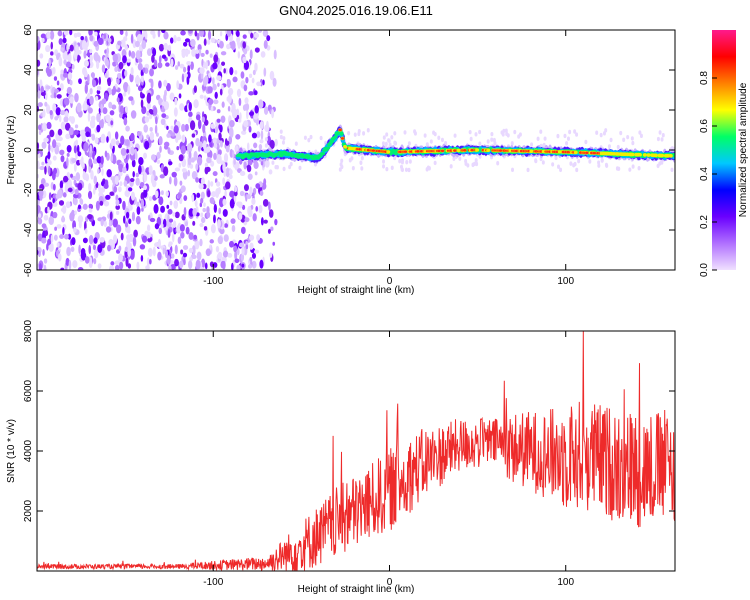 This screenshot has width=750, height=600. Describe the element at coordinates (213, 582) in the screenshot. I see `snr-x-tick-label: -100` at that location.